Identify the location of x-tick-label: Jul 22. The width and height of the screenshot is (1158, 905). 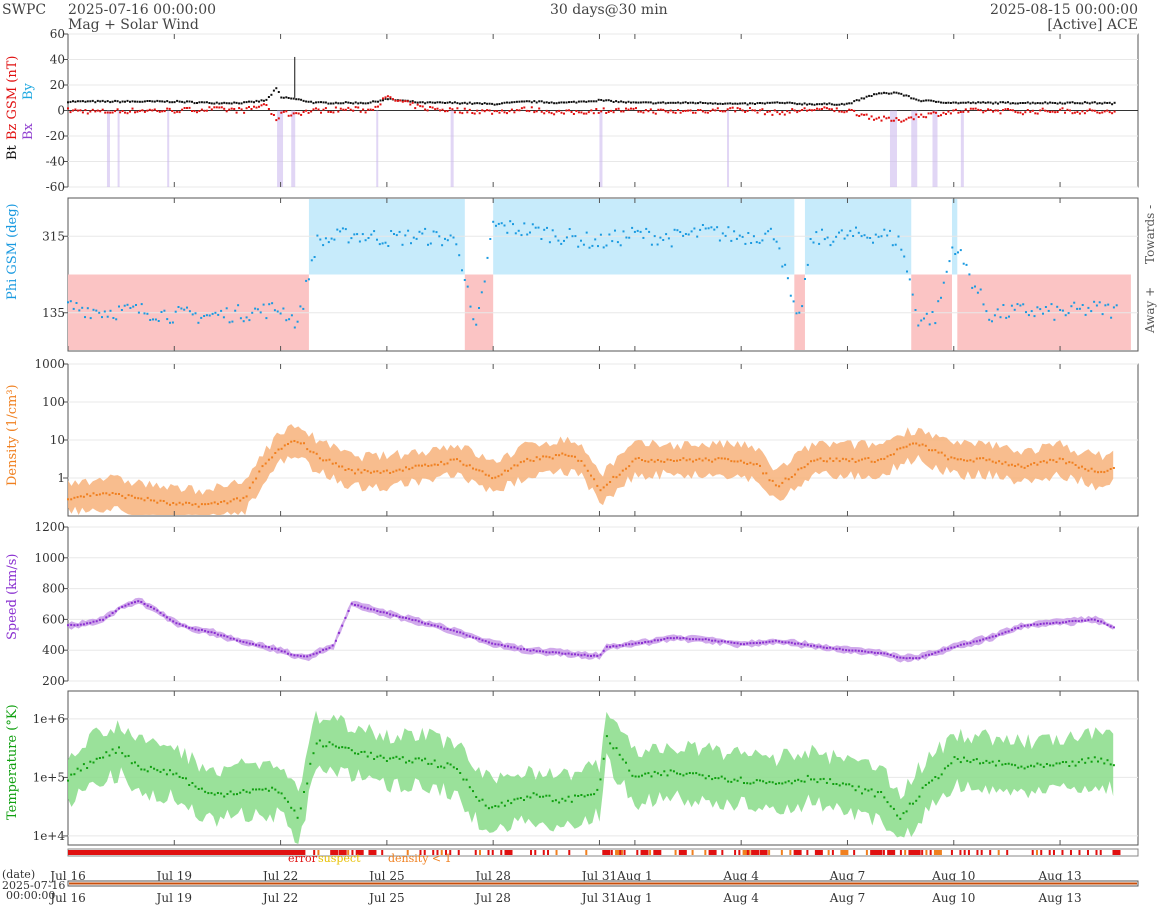
(279, 876).